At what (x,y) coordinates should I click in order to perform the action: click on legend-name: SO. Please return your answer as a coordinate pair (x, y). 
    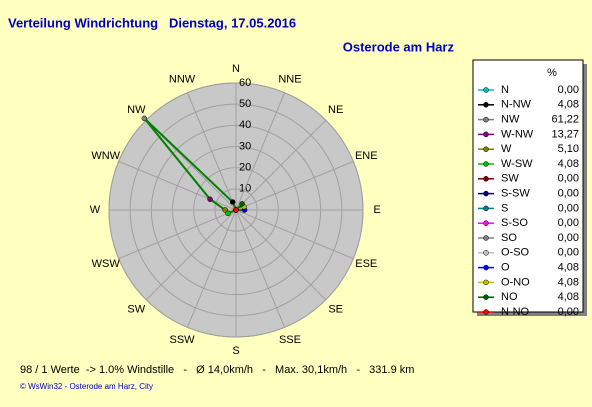
    Looking at the image, I should click on (509, 238).